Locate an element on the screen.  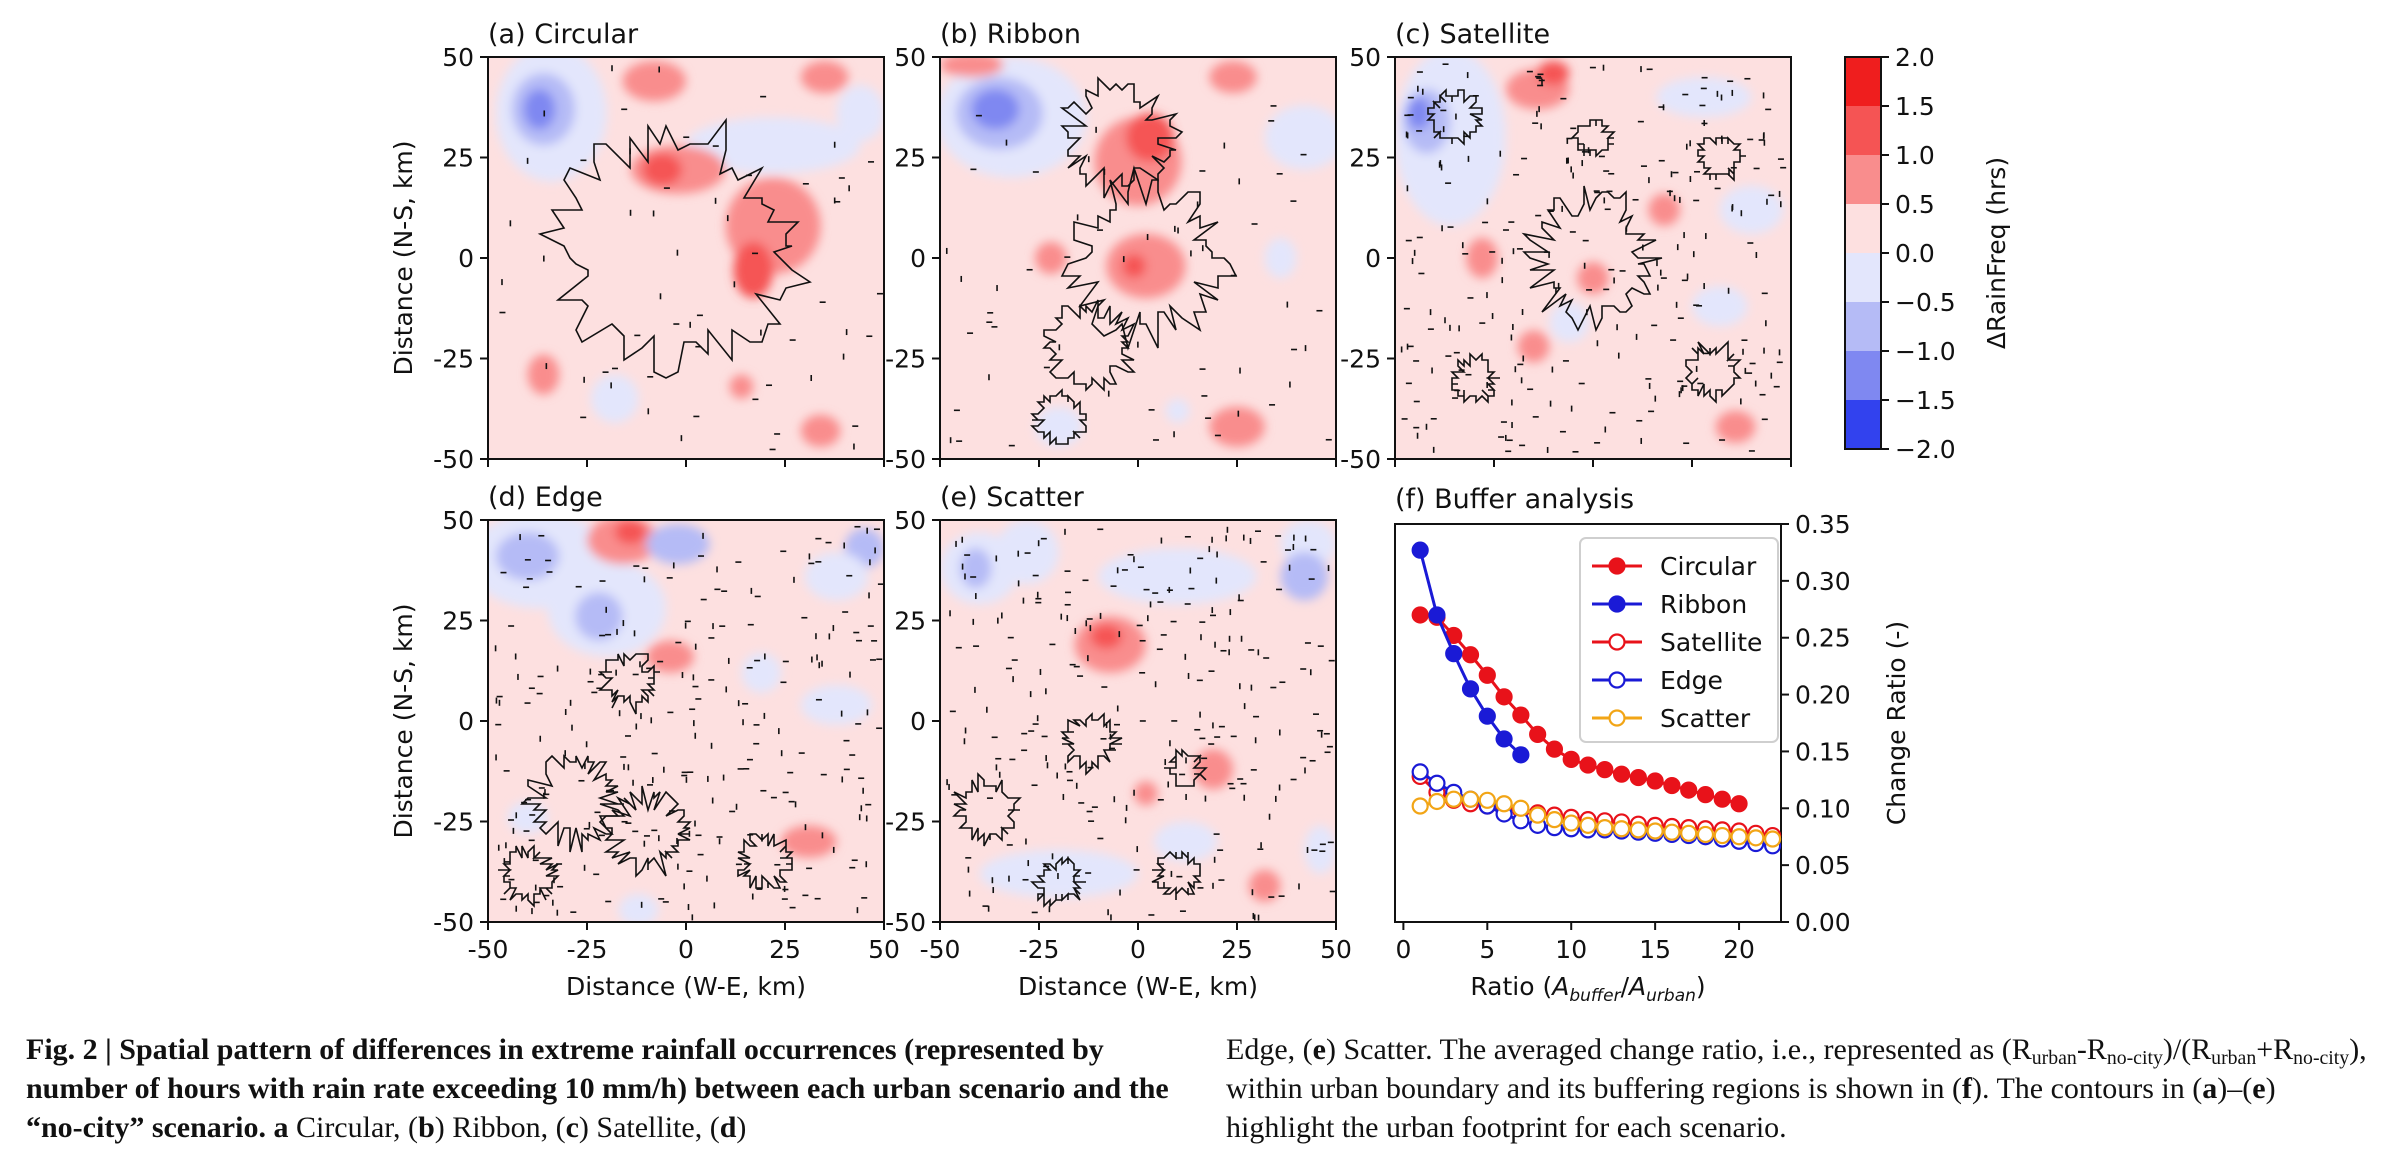
panel-title-3: (c) Satellite is located at coordinates (1472, 34).